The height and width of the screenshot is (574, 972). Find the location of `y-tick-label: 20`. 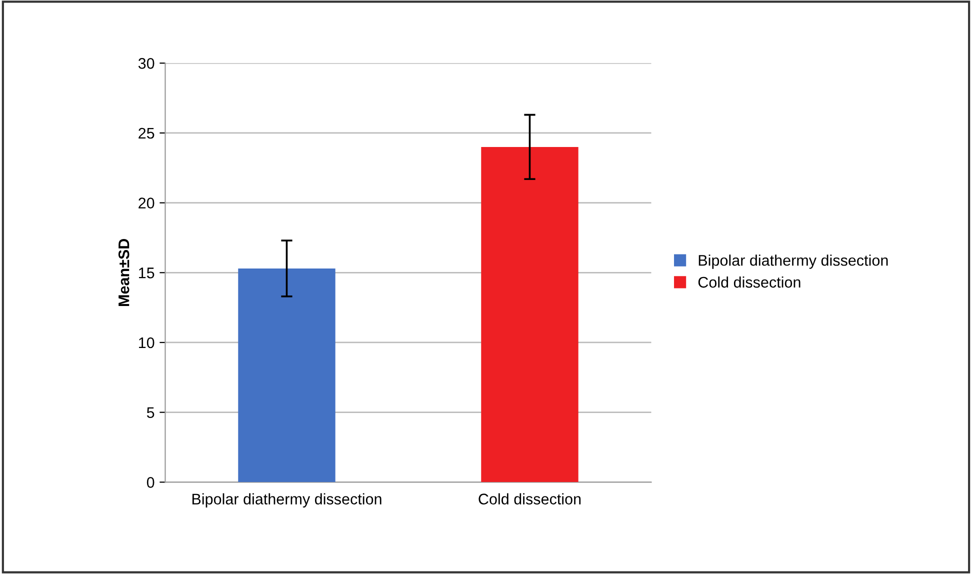

y-tick-label: 20 is located at coordinates (146, 203).